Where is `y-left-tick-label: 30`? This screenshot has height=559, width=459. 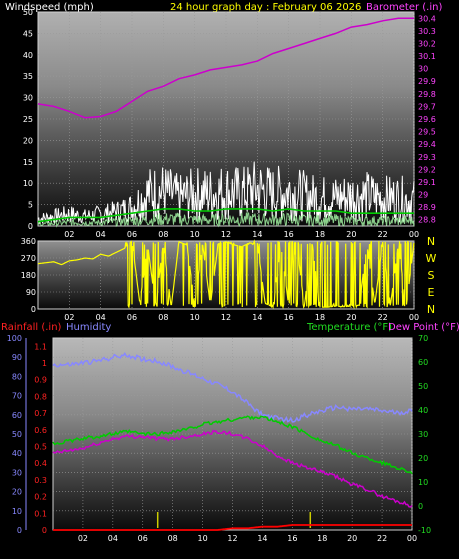 y-left-tick-label: 30 is located at coordinates (28, 98).